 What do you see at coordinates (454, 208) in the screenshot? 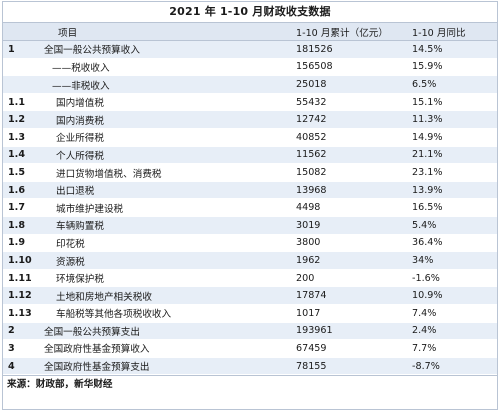
I see `row-yoy: 16.5%` at bounding box center [454, 208].